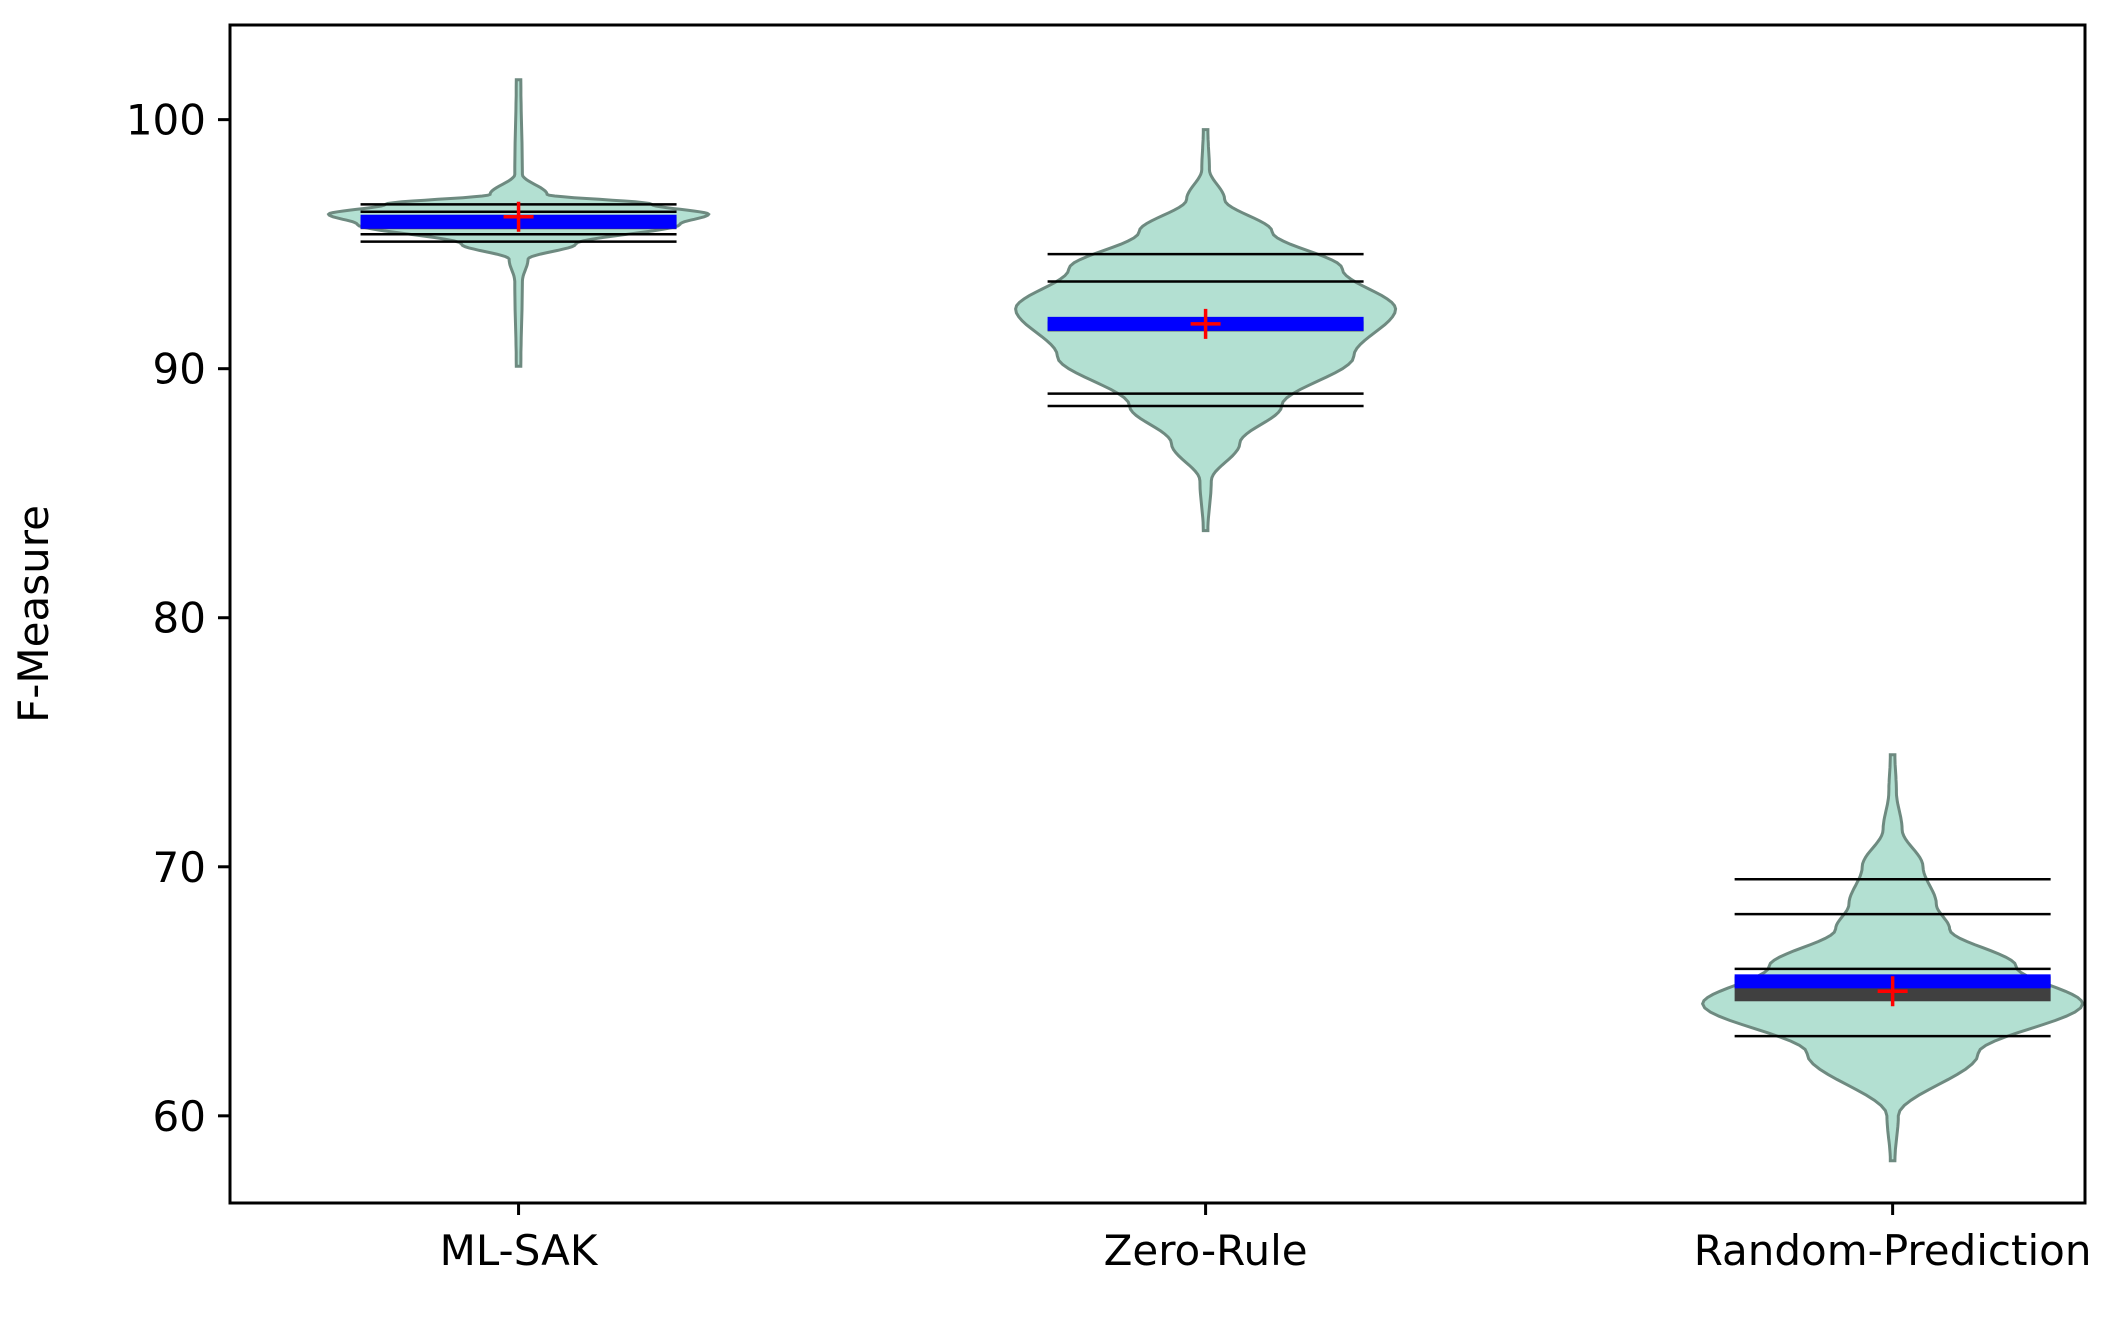  Describe the element at coordinates (519, 1250) in the screenshot. I see `x-tick-label: ML-SAK` at that location.